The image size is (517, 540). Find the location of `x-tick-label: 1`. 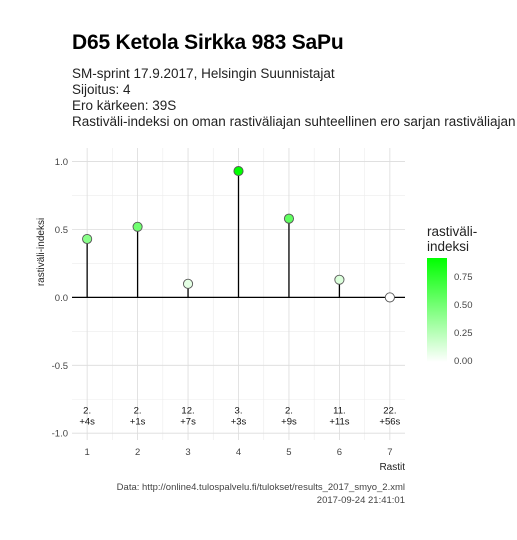

x-tick-label: 1 is located at coordinates (86, 452).